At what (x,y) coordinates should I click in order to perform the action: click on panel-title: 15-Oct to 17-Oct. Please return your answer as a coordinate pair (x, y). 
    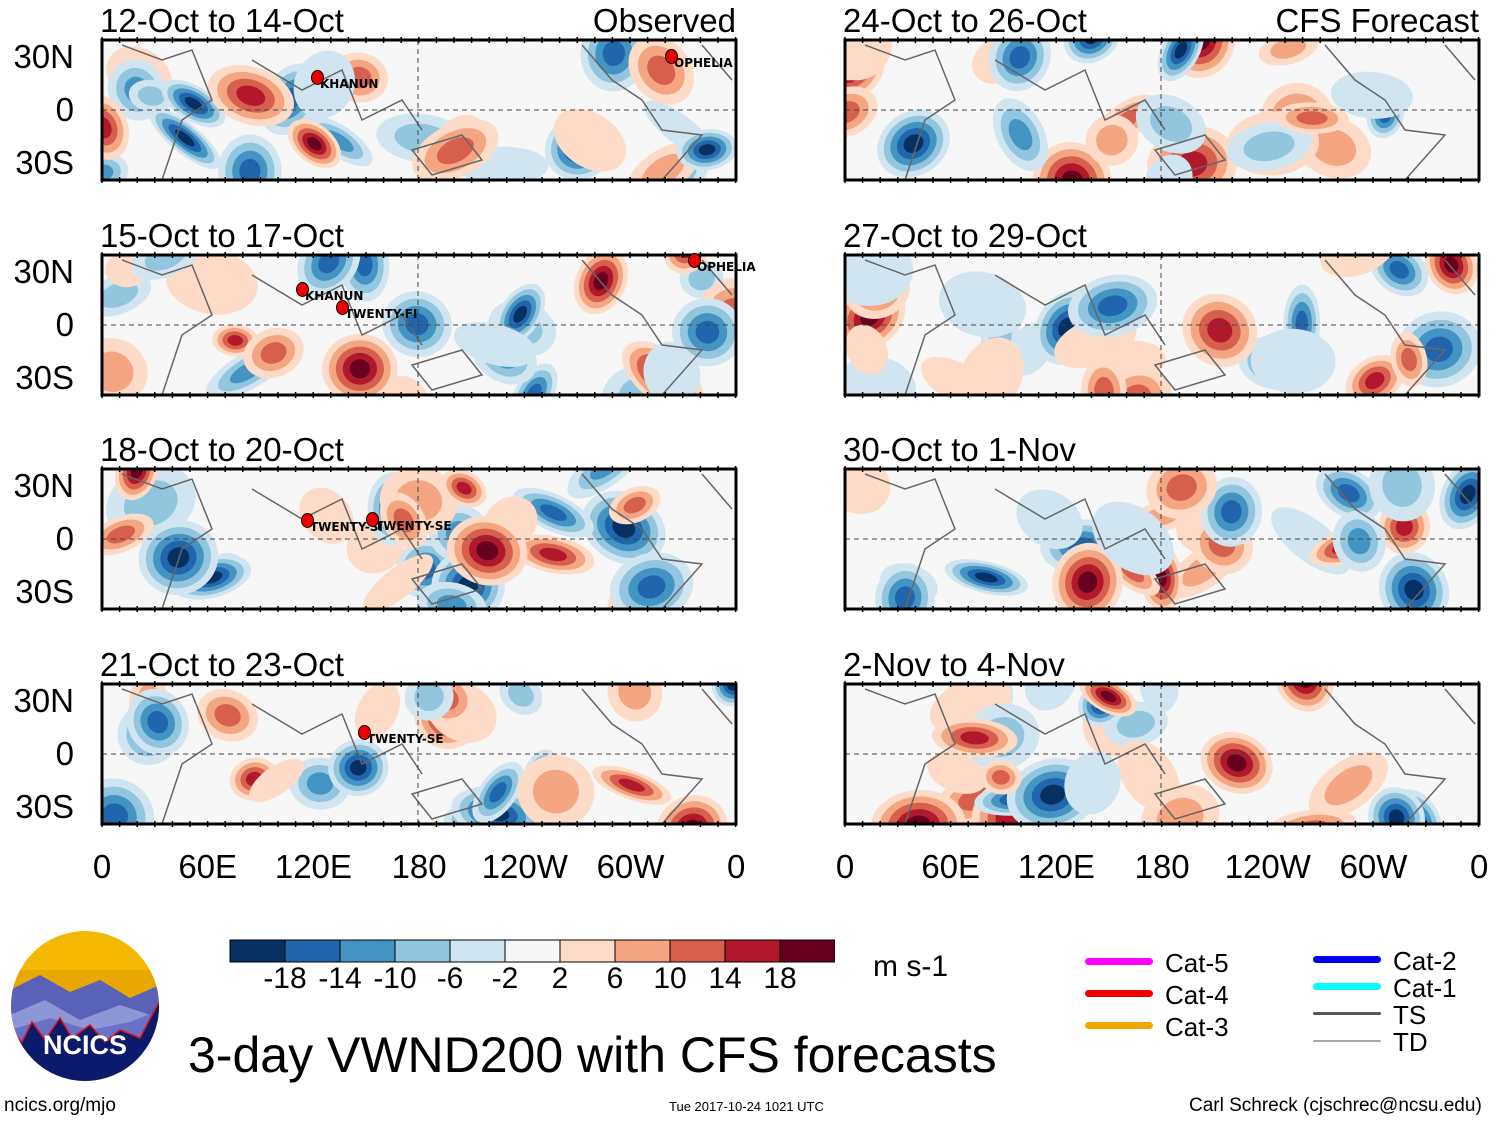
    Looking at the image, I should click on (222, 235).